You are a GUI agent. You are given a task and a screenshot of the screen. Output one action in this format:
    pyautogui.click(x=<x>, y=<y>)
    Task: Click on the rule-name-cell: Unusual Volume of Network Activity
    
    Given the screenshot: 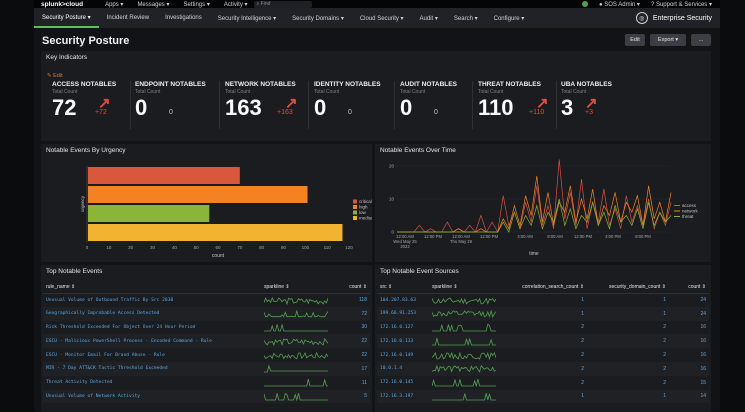 What is the action you would take?
    pyautogui.click(x=152, y=396)
    